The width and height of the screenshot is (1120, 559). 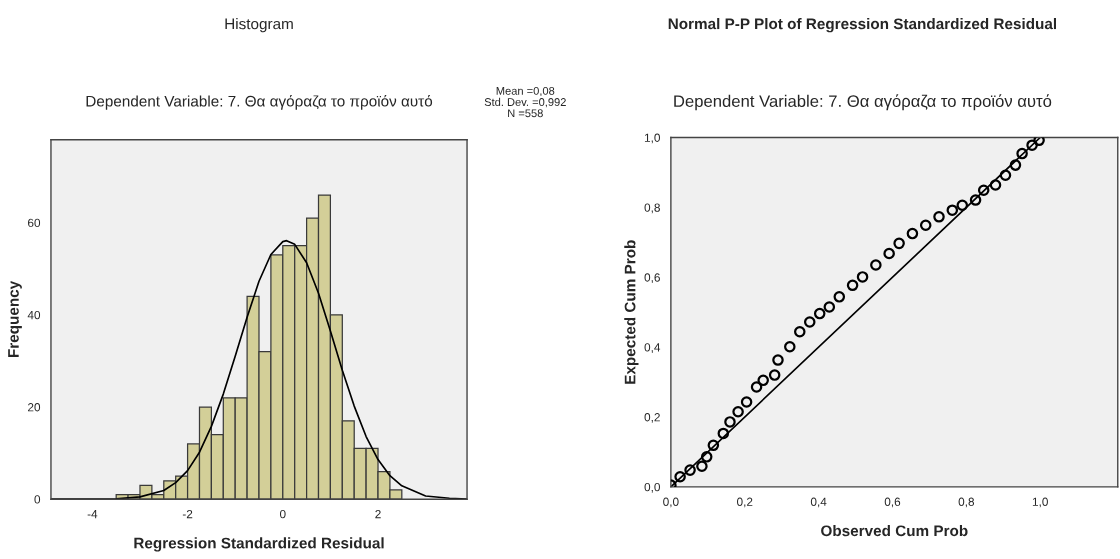 What do you see at coordinates (652, 487) in the screenshot?
I see `y-tick-label: 0,0` at bounding box center [652, 487].